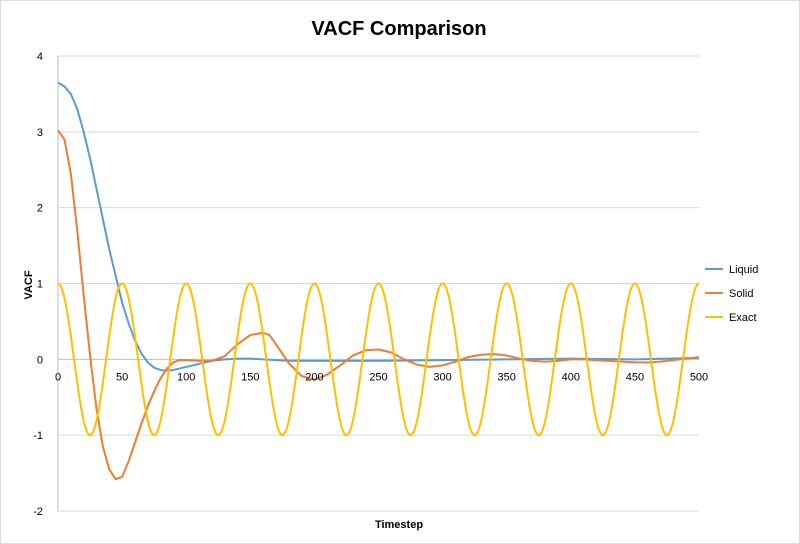 This screenshot has width=800, height=544. What do you see at coordinates (40, 133) in the screenshot?
I see `y-tick-label: 3` at bounding box center [40, 133].